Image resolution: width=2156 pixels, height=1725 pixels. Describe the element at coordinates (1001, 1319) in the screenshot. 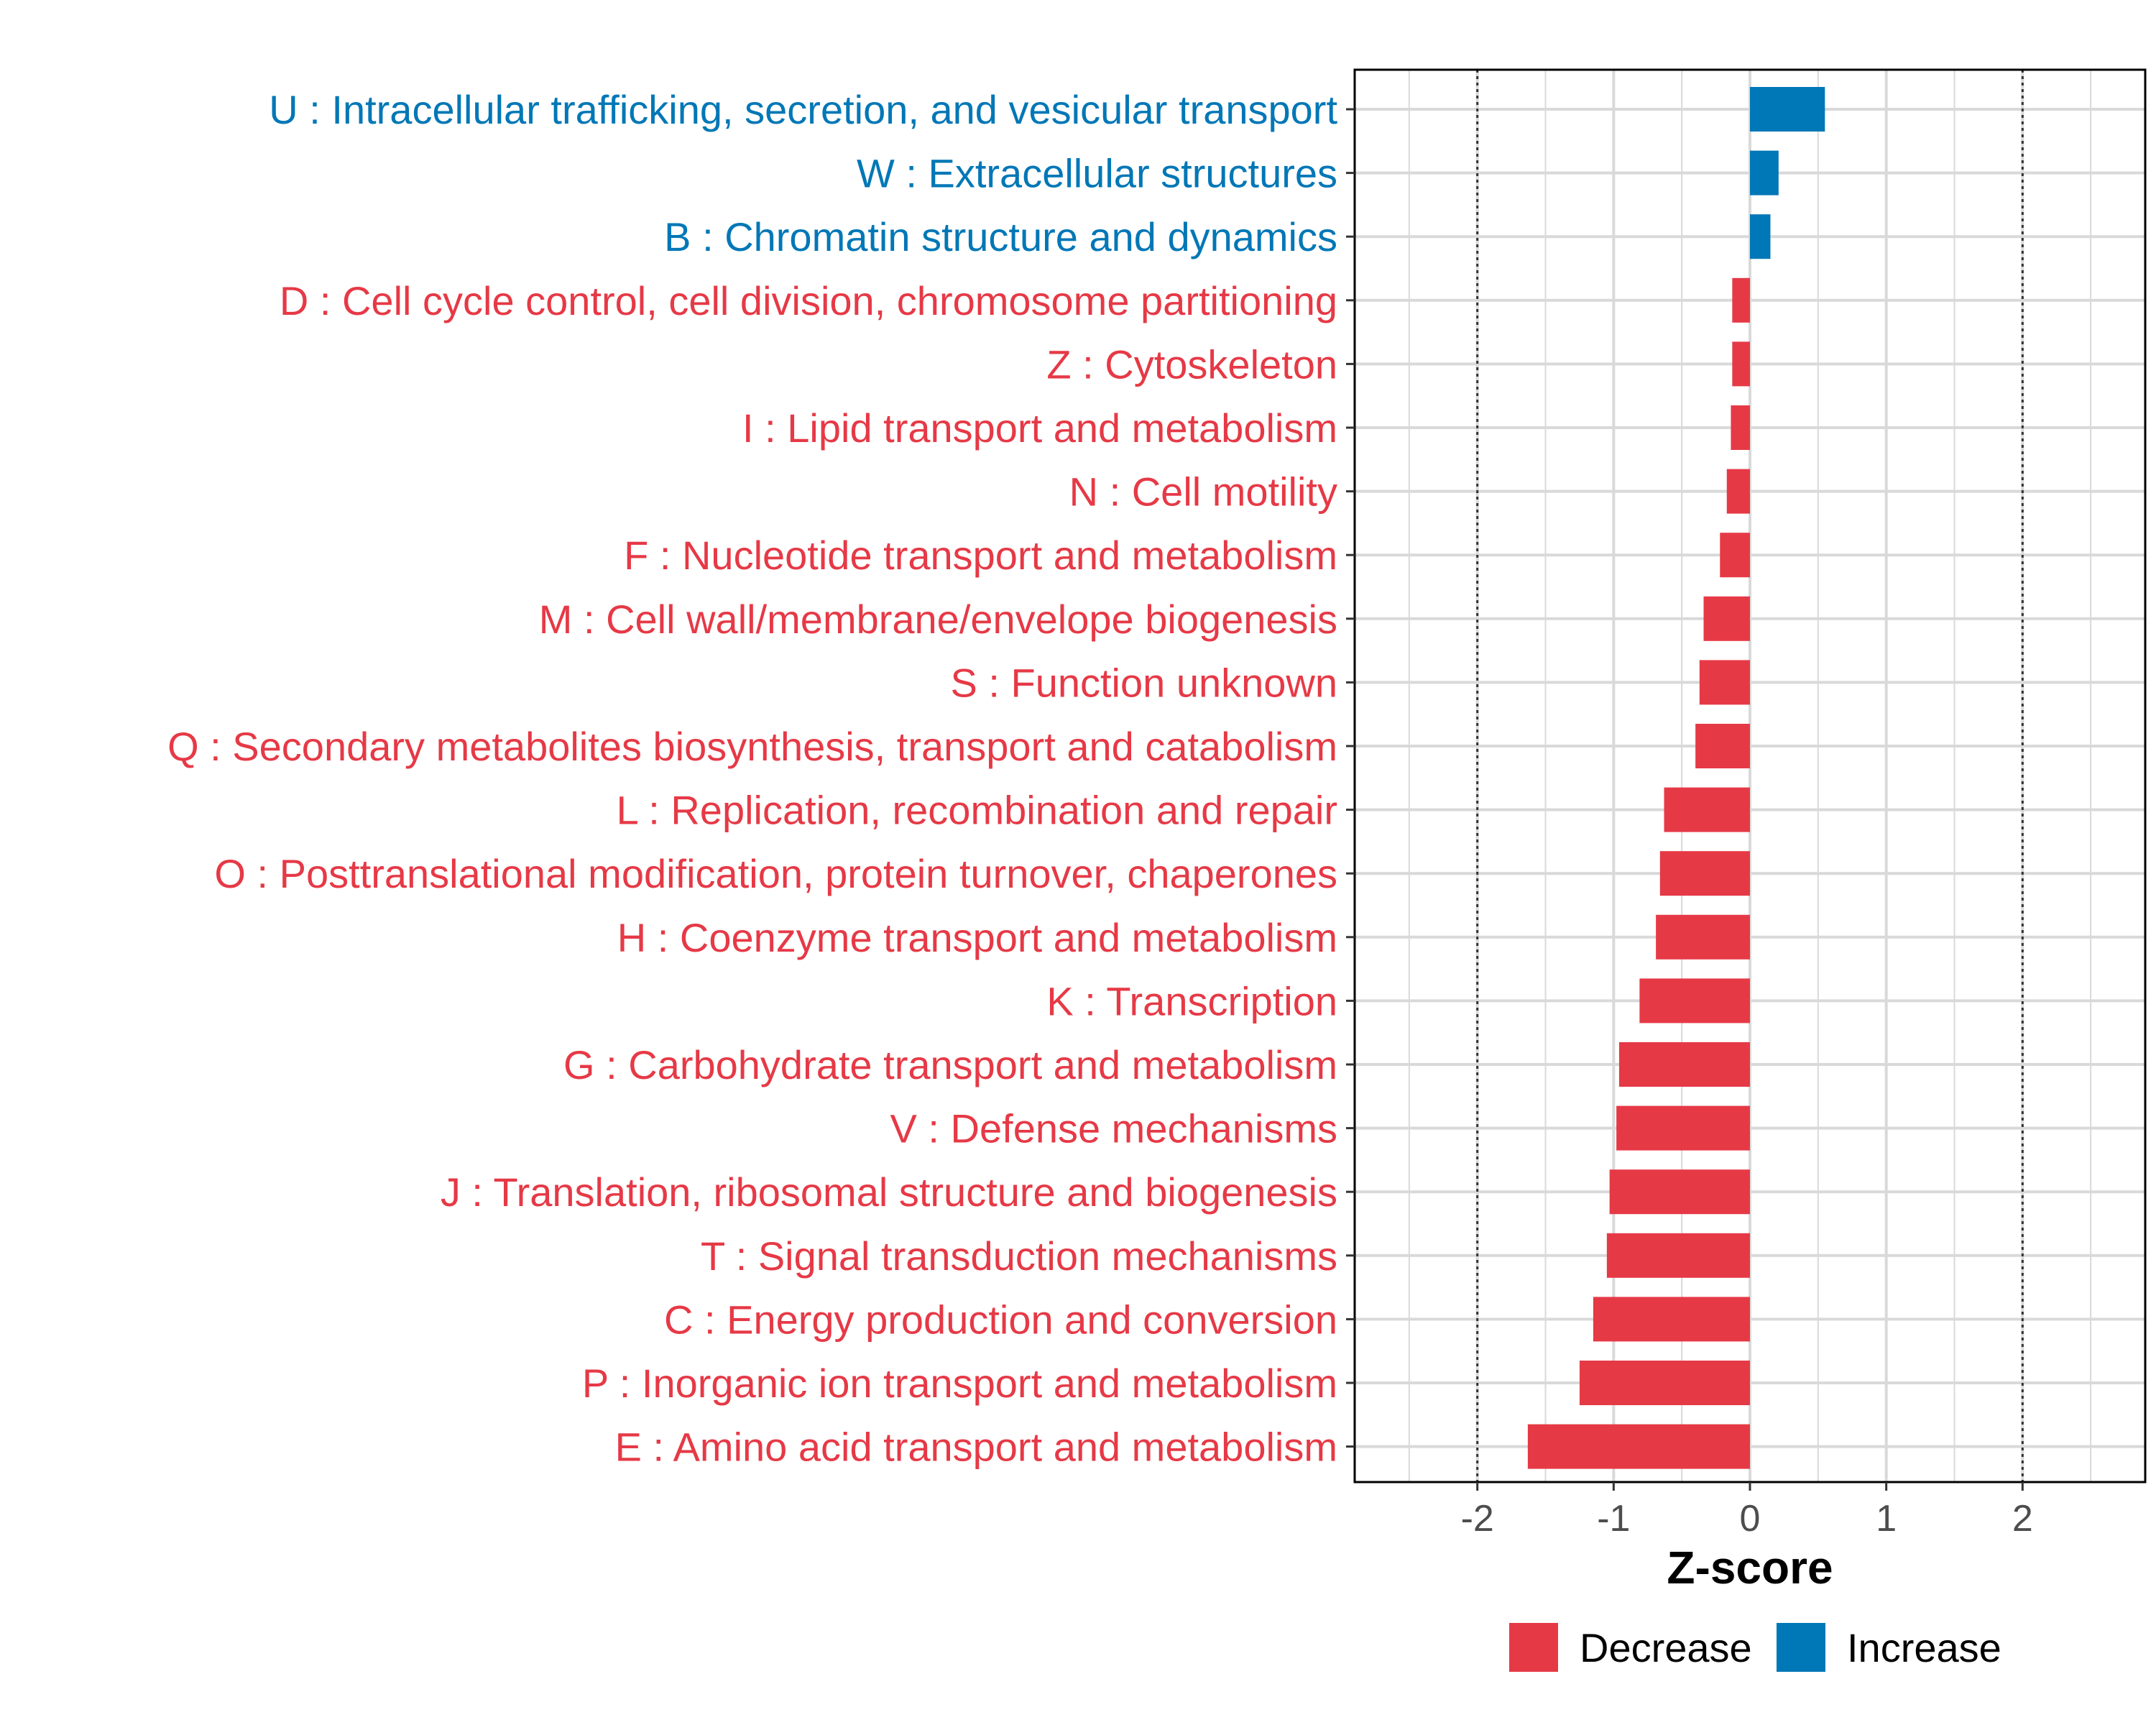

I see `category-label: C : Energy production and conversion` at that location.